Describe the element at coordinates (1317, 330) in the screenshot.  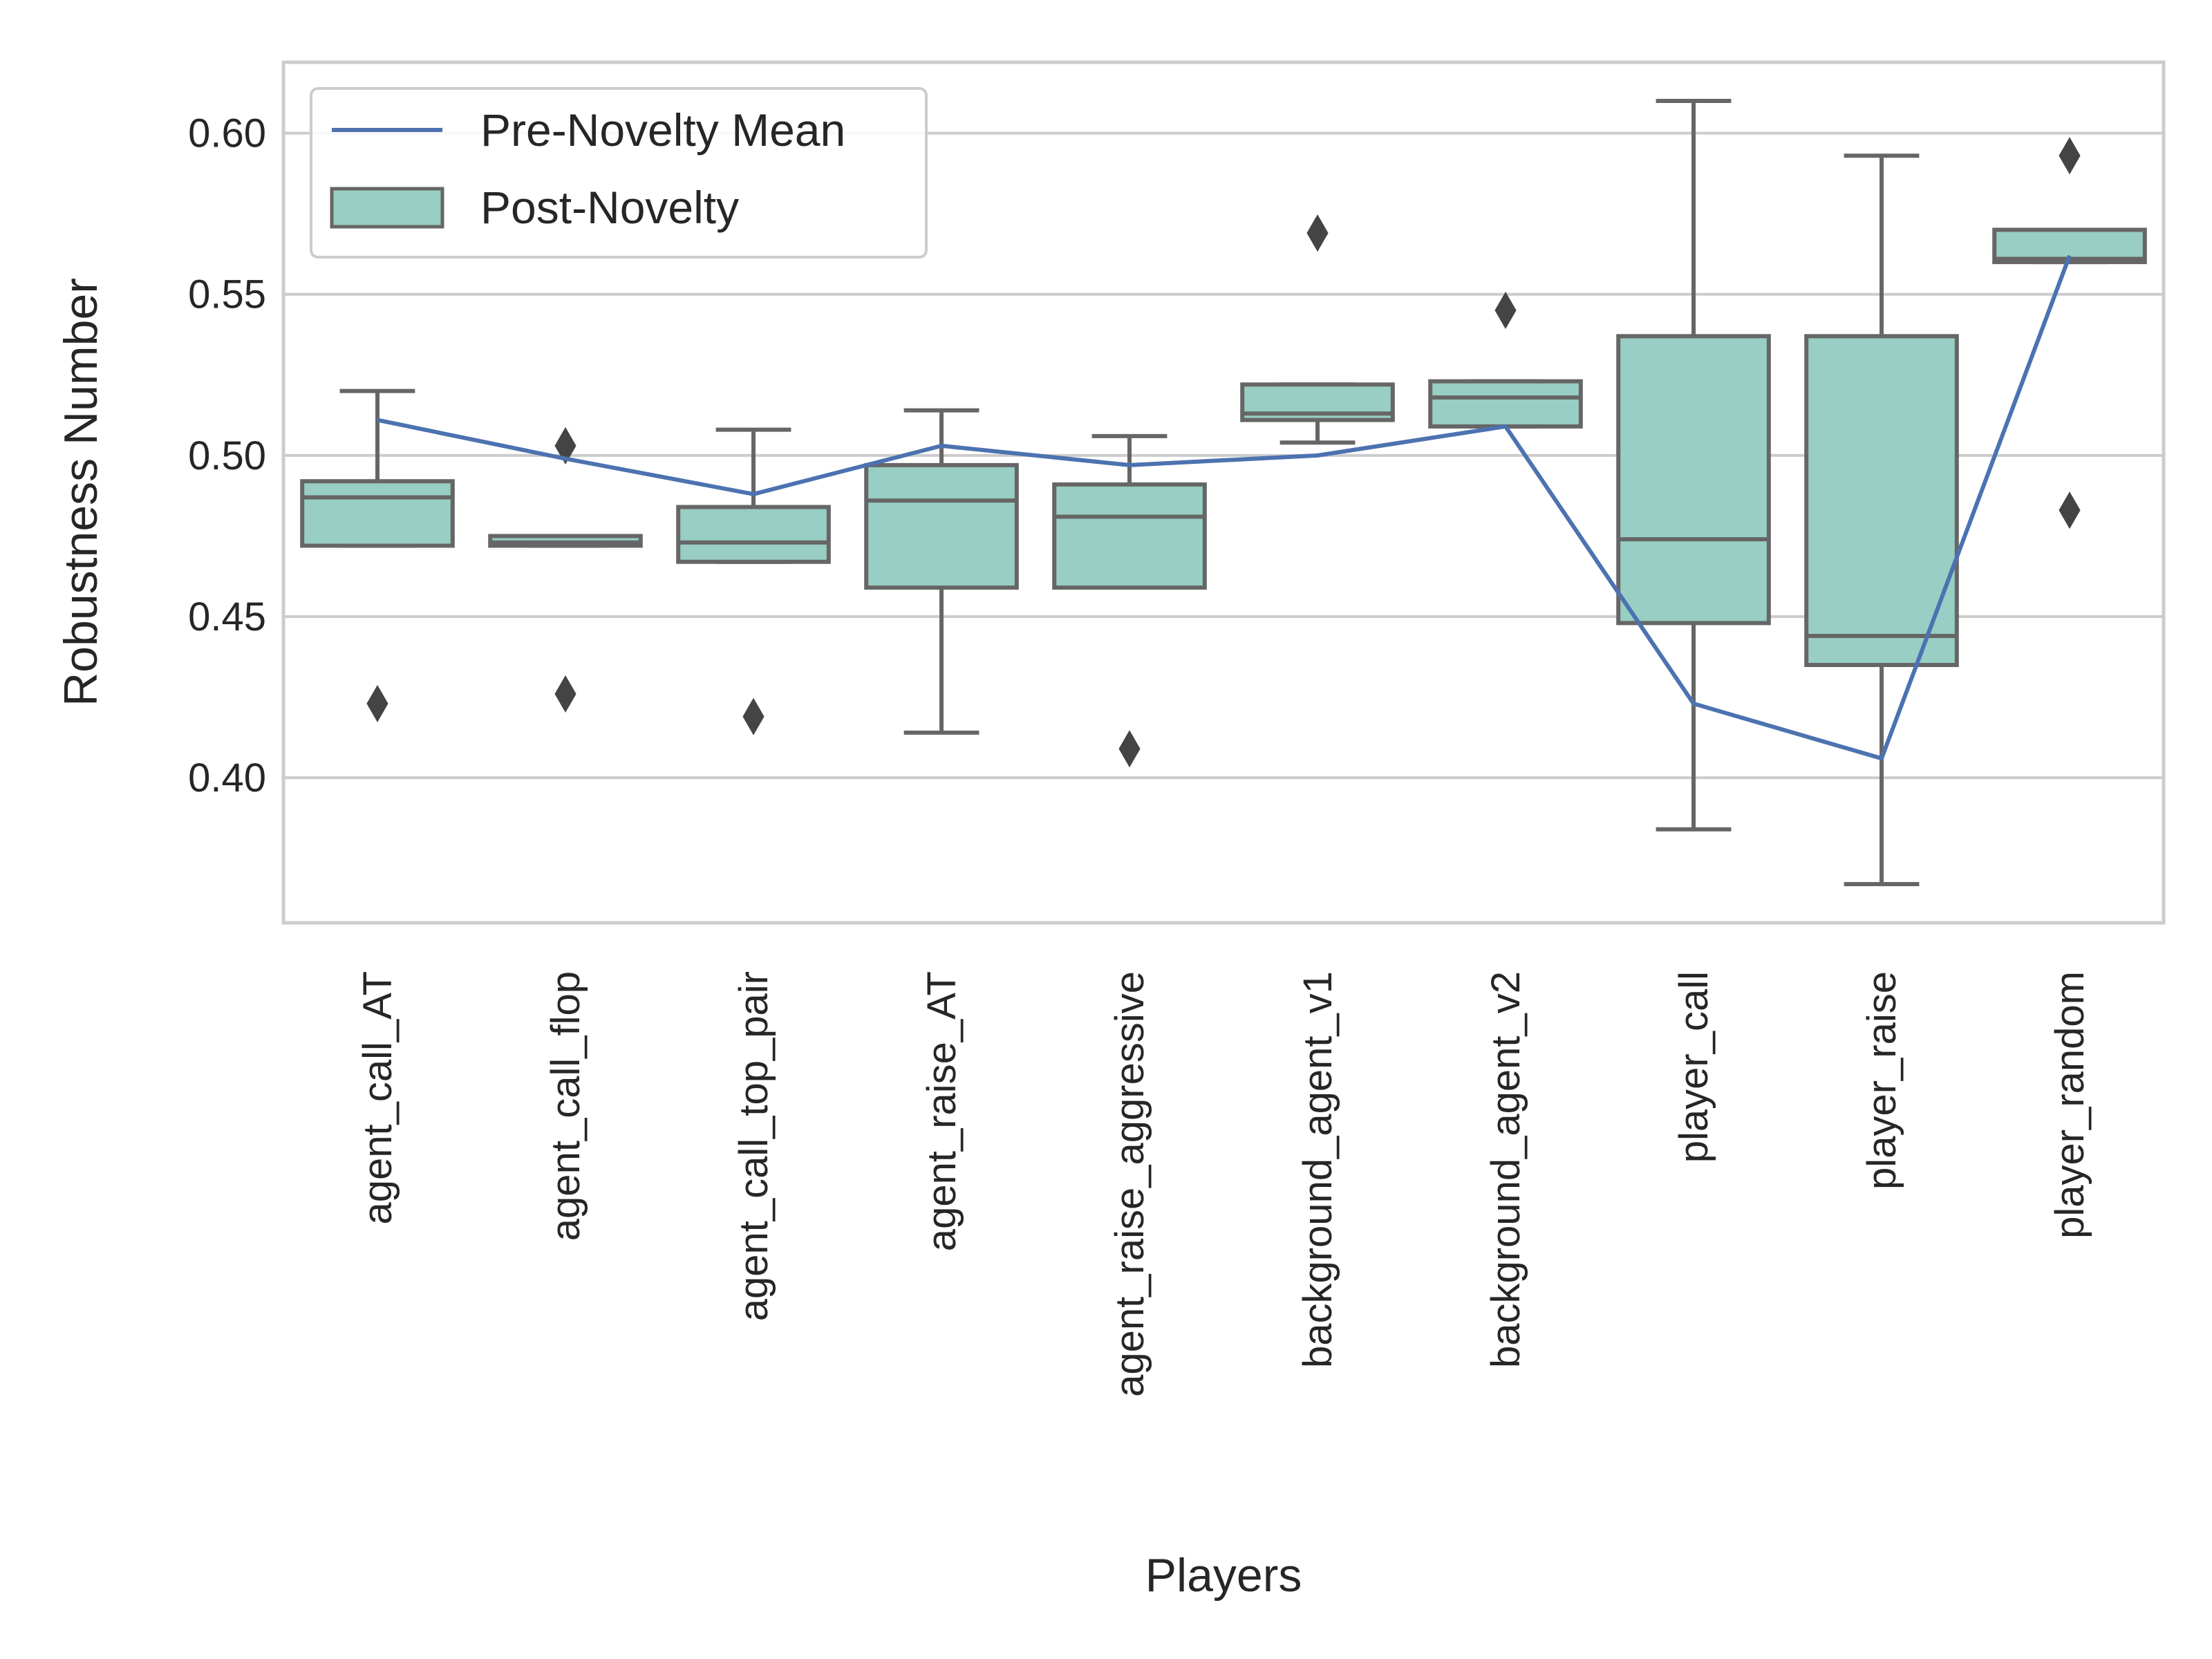
I see `box-group-background-agent-v1` at that location.